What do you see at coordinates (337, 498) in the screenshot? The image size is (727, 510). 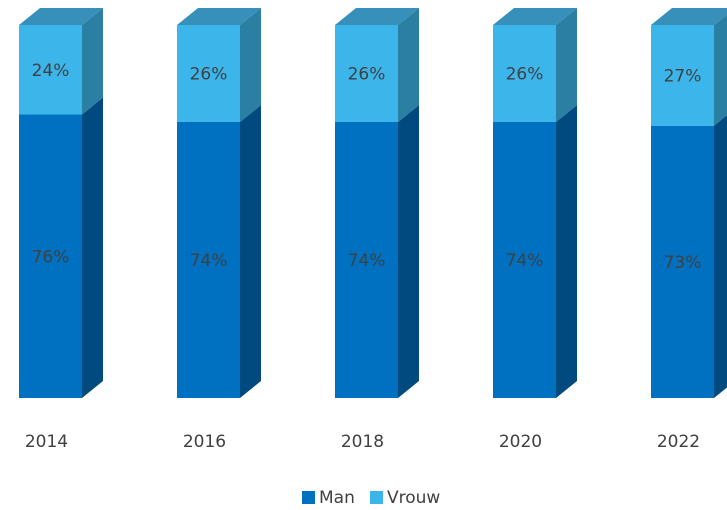 I see `legend-label-man: Man` at bounding box center [337, 498].